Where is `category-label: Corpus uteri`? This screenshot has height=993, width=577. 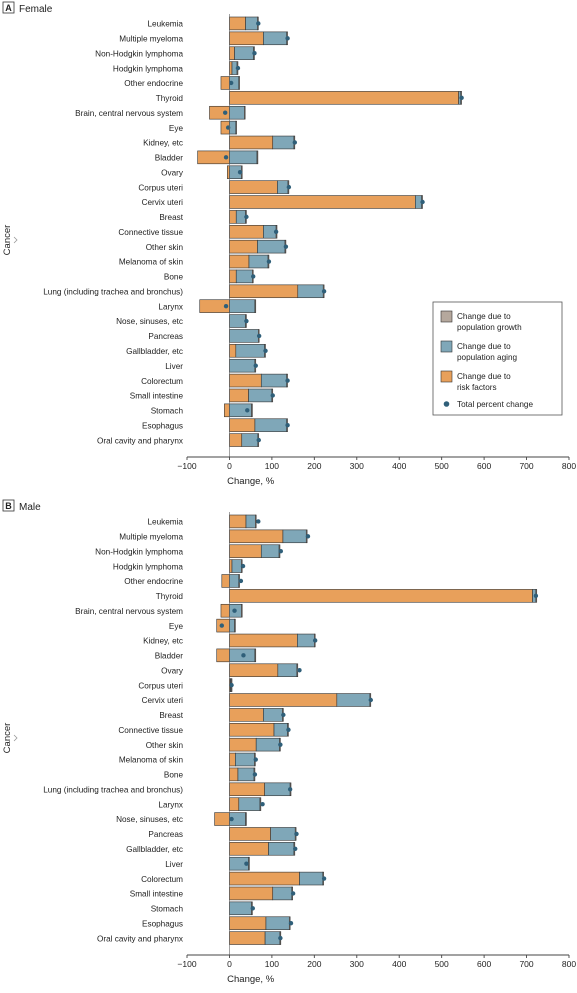
category-label: Corpus uteri is located at coordinates (160, 187).